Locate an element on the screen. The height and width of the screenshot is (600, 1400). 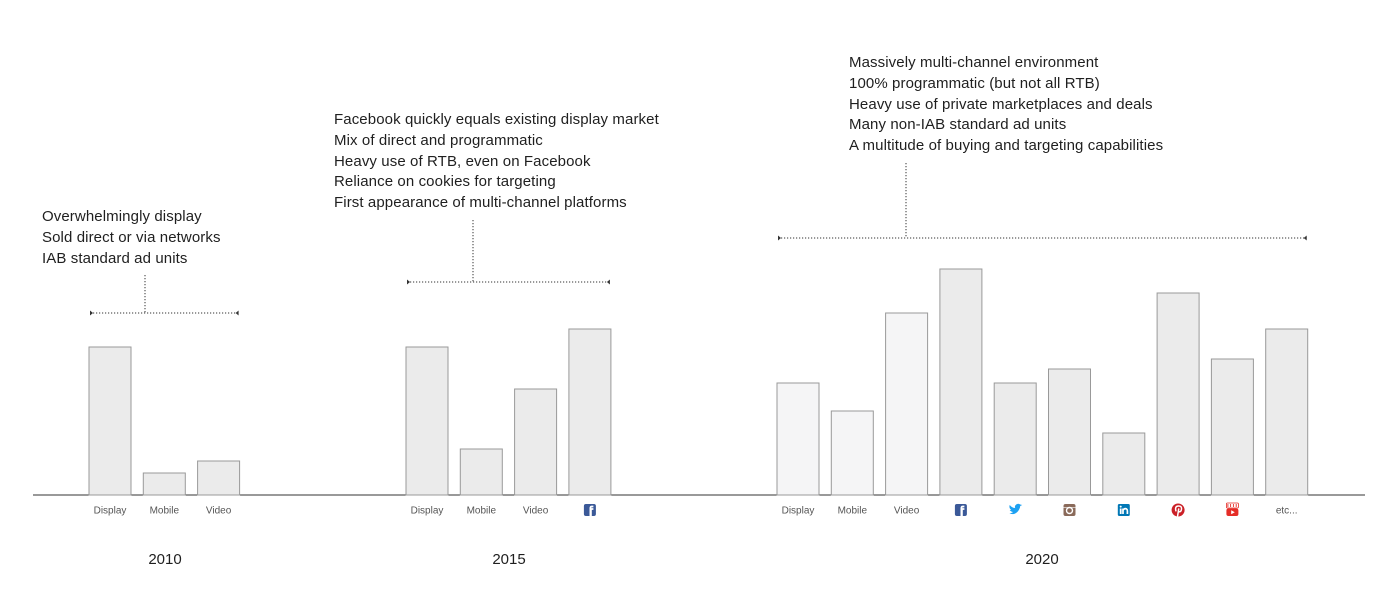
annotation-line: Overwhelmingly display is located at coordinates (122, 216).